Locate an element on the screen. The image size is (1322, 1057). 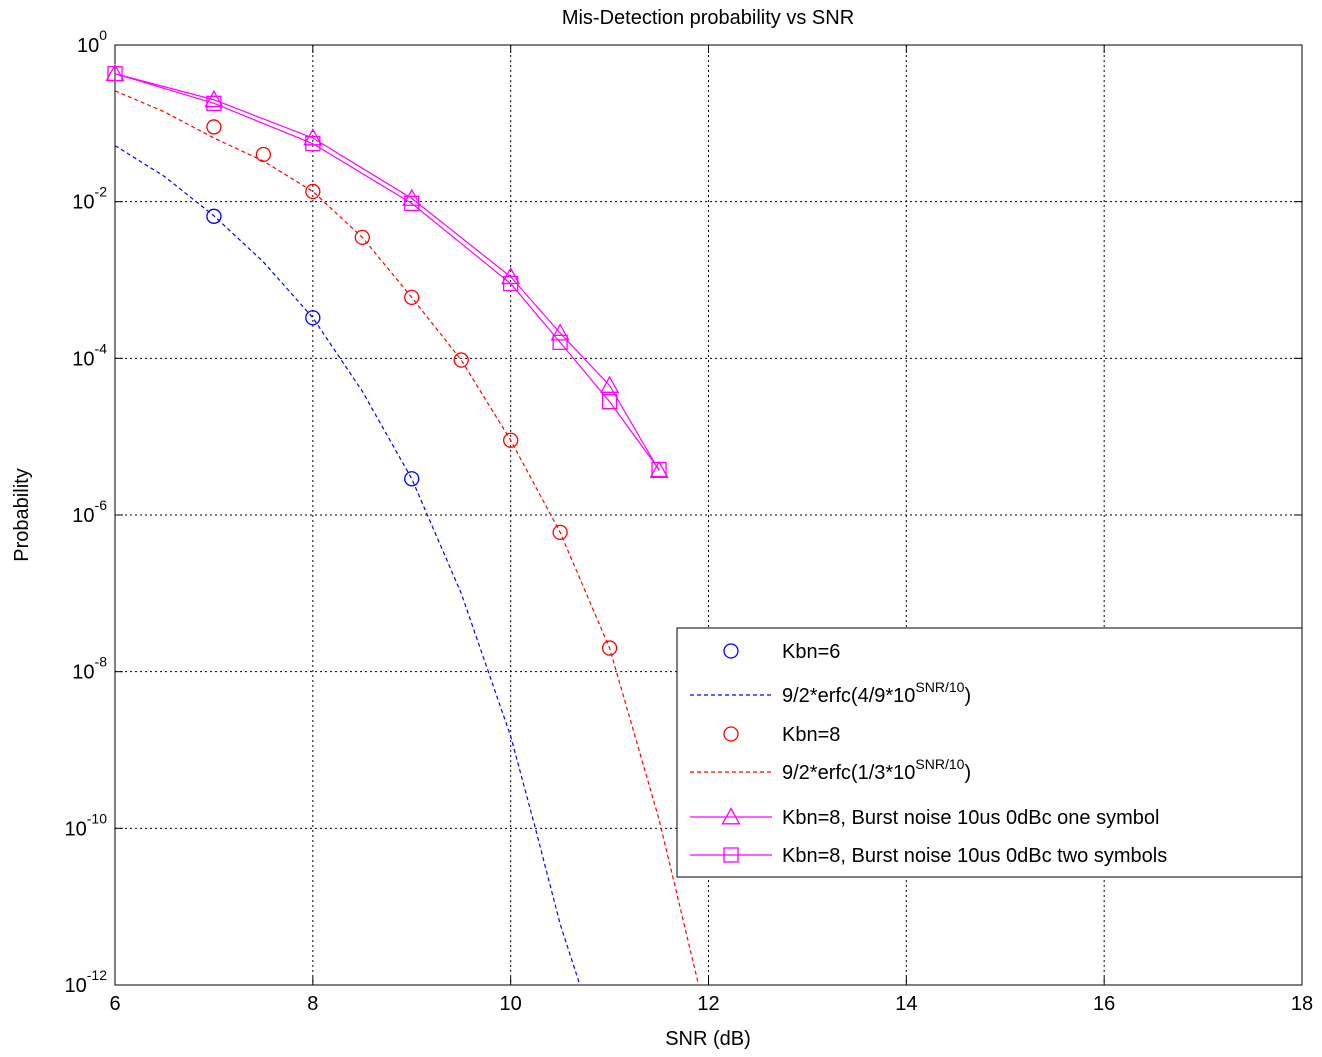
x-tick-label: 6 is located at coordinates (114, 1004).